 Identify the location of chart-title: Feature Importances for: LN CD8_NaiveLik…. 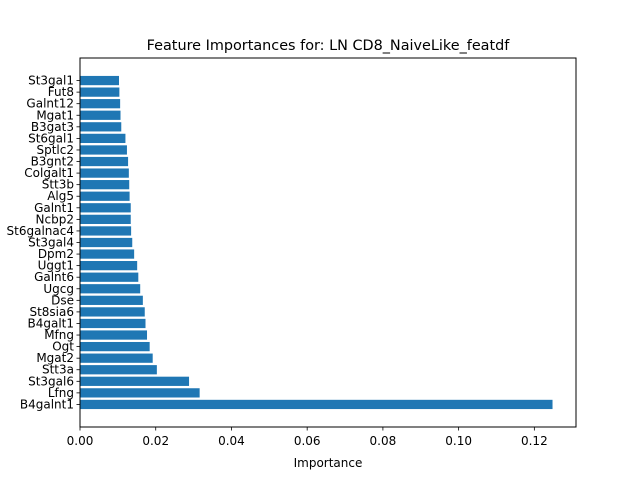
(329, 46).